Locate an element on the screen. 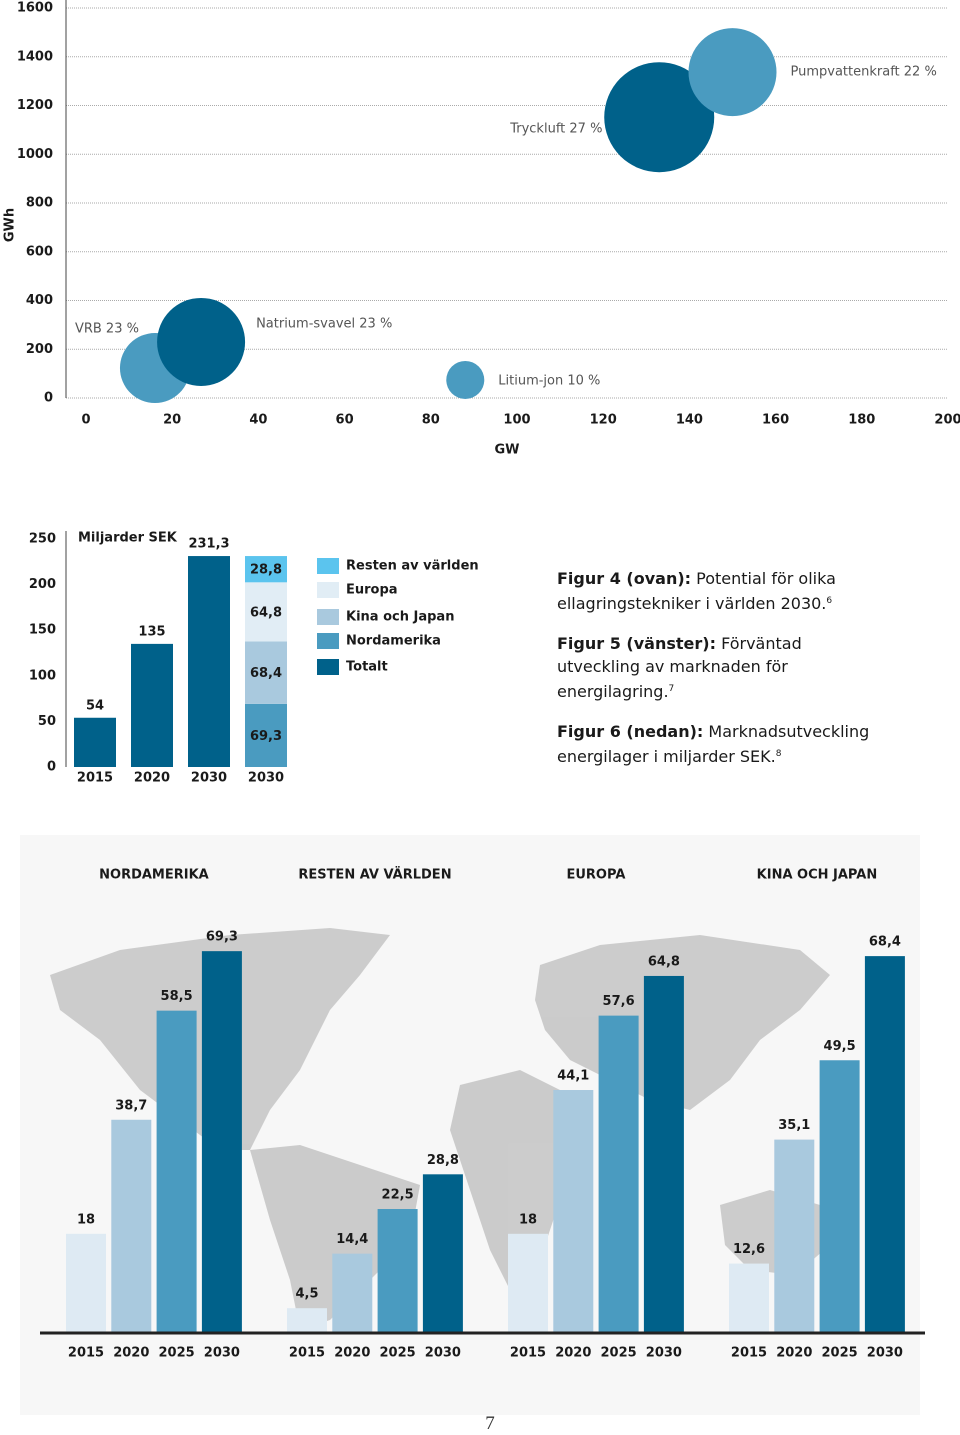 The width and height of the screenshot is (960, 1435). x-tick-label: 120 is located at coordinates (603, 420).